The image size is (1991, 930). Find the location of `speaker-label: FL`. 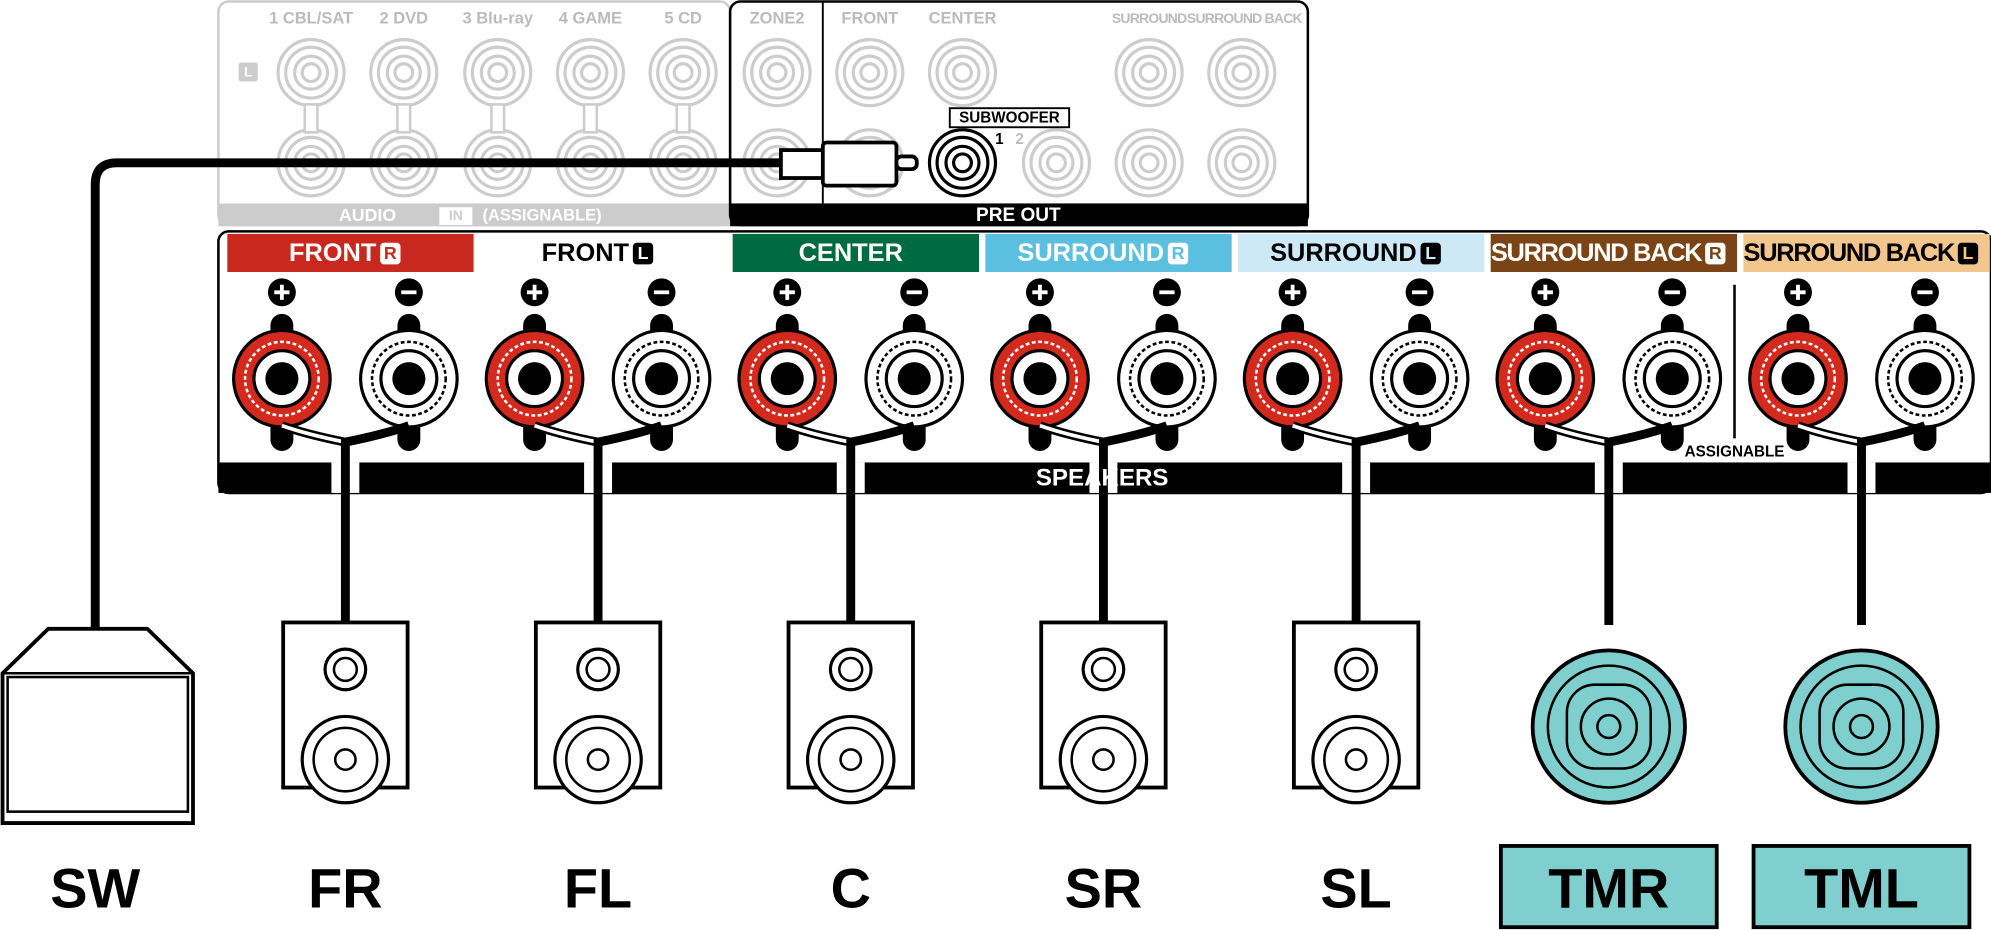

speaker-label: FL is located at coordinates (598, 888).